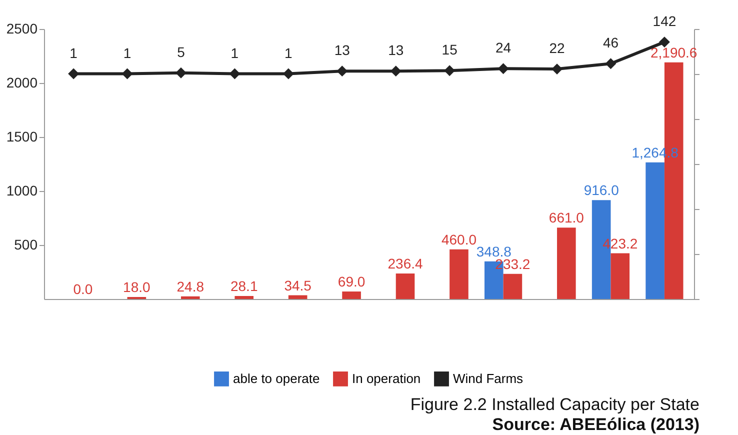  Describe the element at coordinates (190, 286) in the screenshot. I see `data-label: 24.8` at that location.